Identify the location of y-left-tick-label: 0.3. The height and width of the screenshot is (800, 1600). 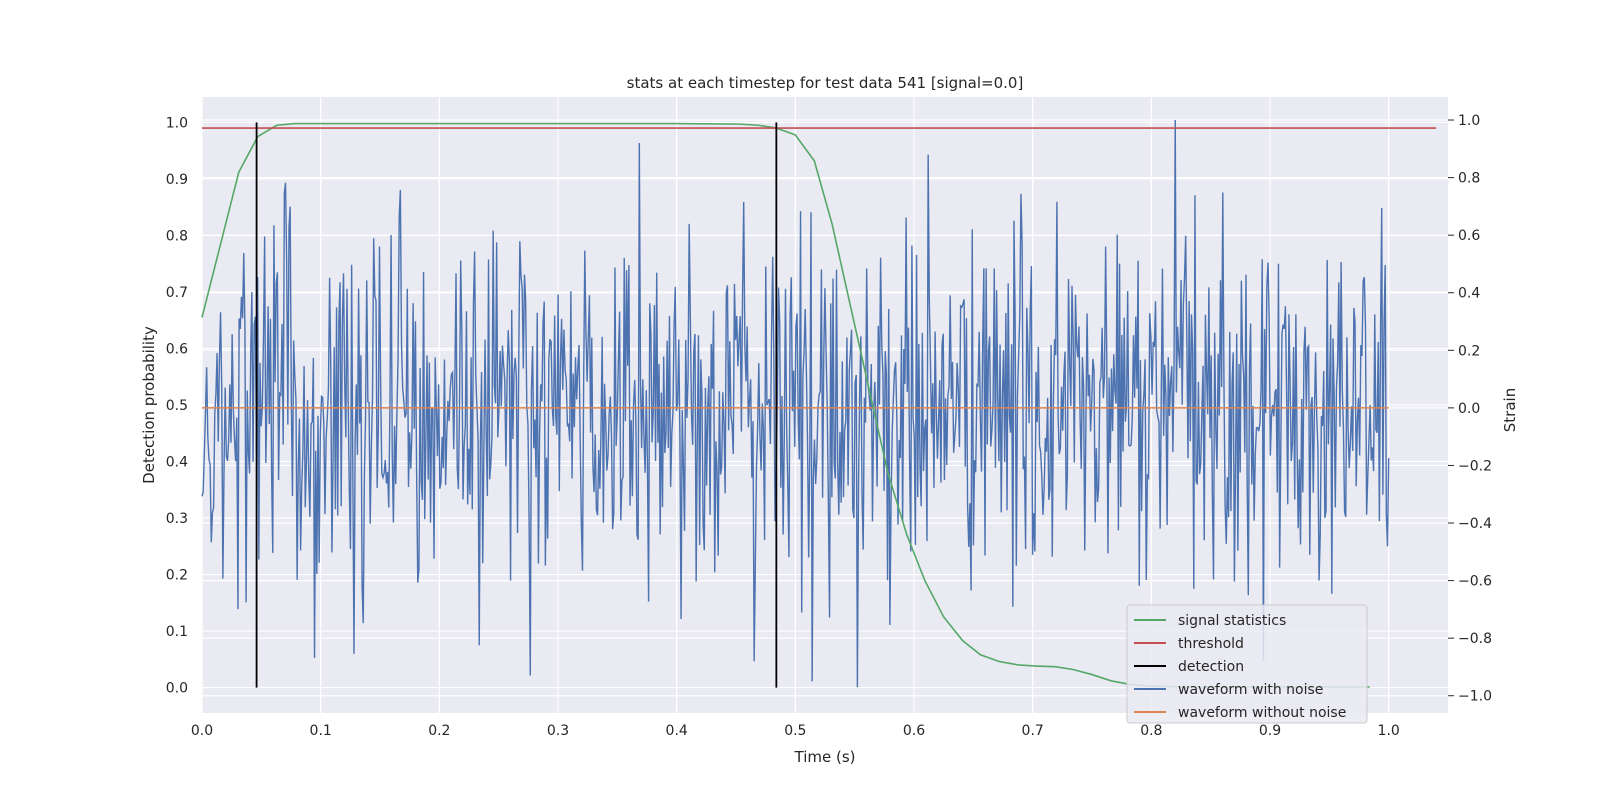
(177, 519).